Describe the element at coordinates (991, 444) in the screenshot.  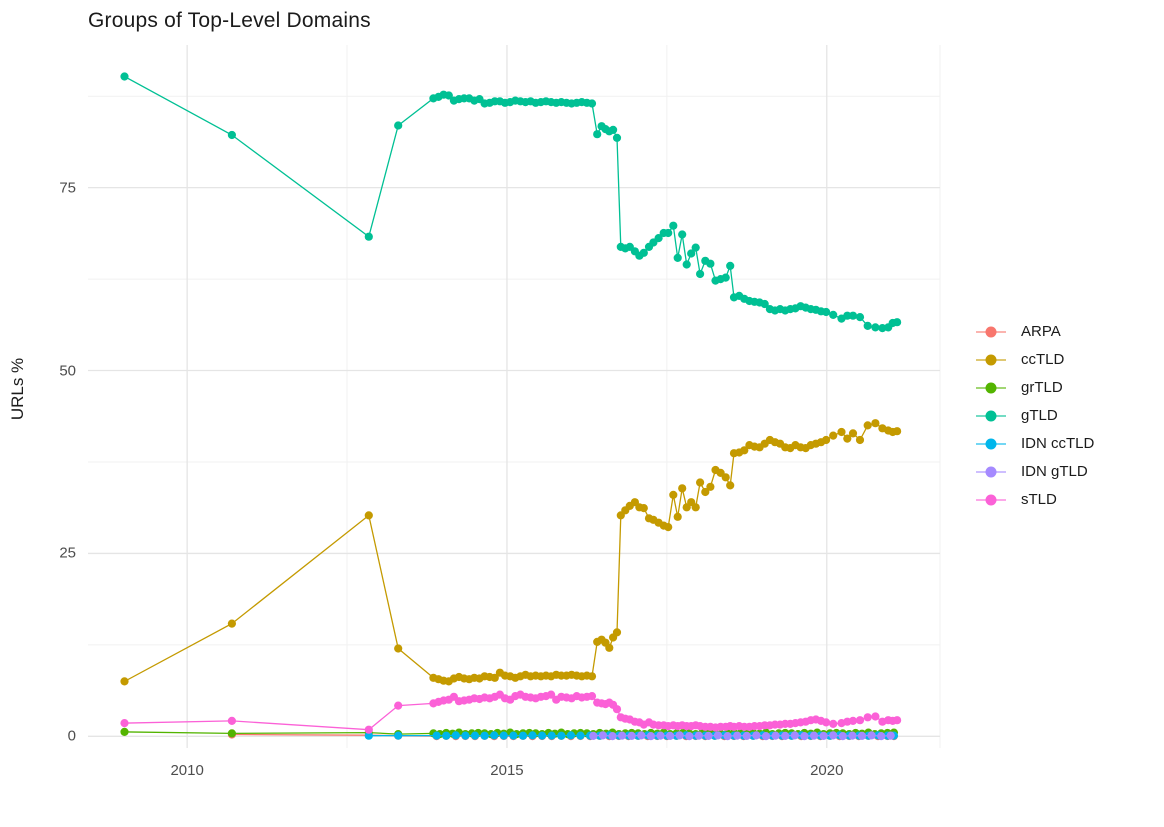
I see `legend-key-icon-idn-cctld` at that location.